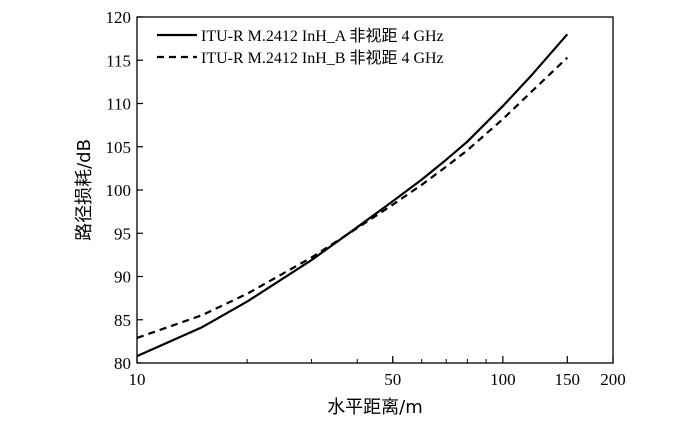 This screenshot has width=700, height=421. Describe the element at coordinates (322, 58) in the screenshot. I see `legend-label-2: ITU-R M.2412 InH_B 非视距 4 GHz` at that location.